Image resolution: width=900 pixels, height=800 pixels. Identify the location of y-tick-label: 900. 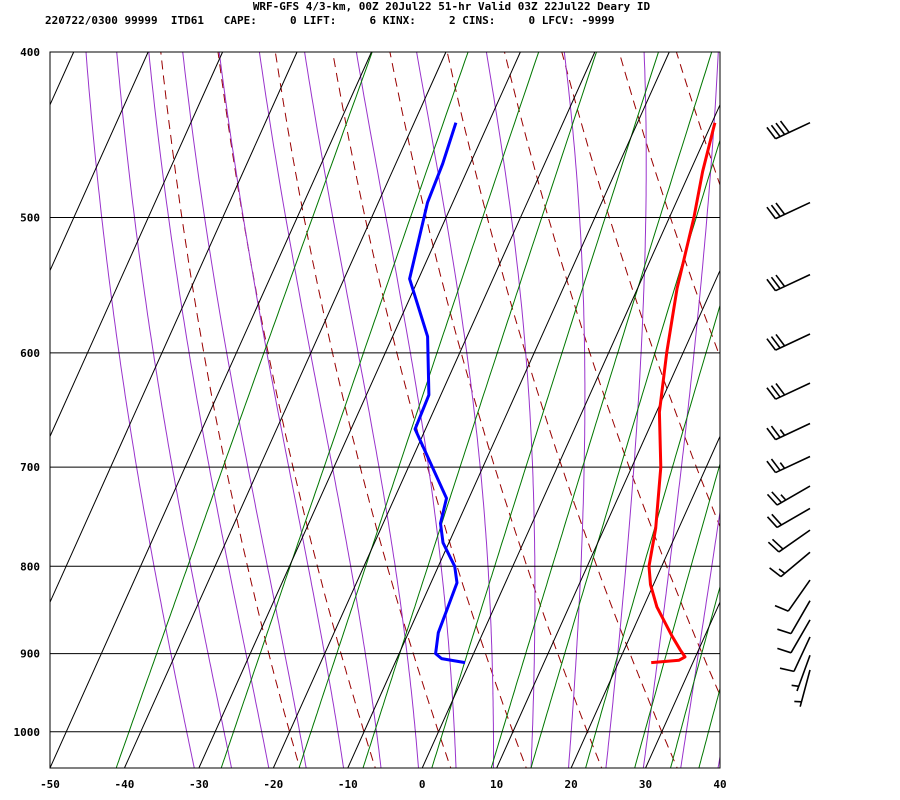
(30, 654).